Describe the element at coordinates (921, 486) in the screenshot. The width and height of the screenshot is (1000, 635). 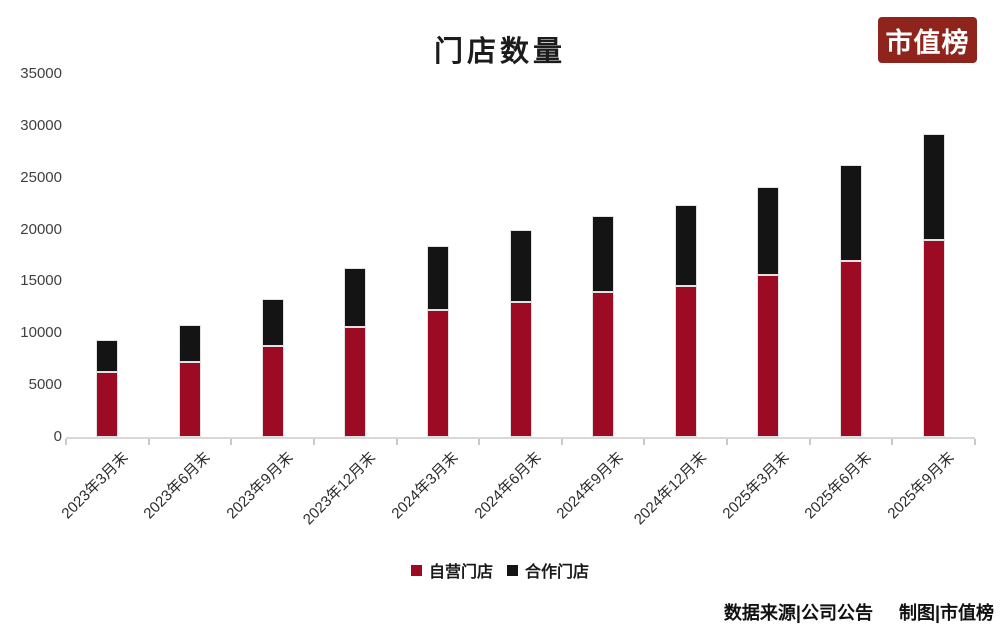
I see `x-axis-tick-label: 2025年9月末` at that location.